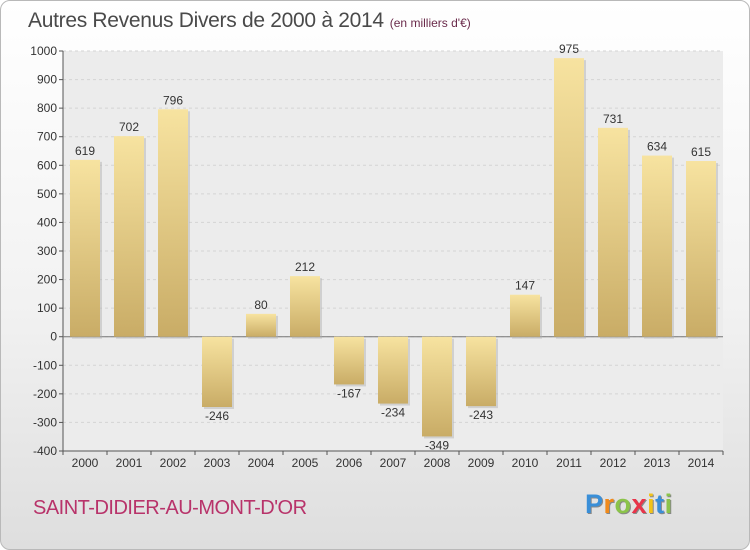 This screenshot has width=750, height=550. What do you see at coordinates (217, 371) in the screenshot?
I see `bar-2003` at bounding box center [217, 371].